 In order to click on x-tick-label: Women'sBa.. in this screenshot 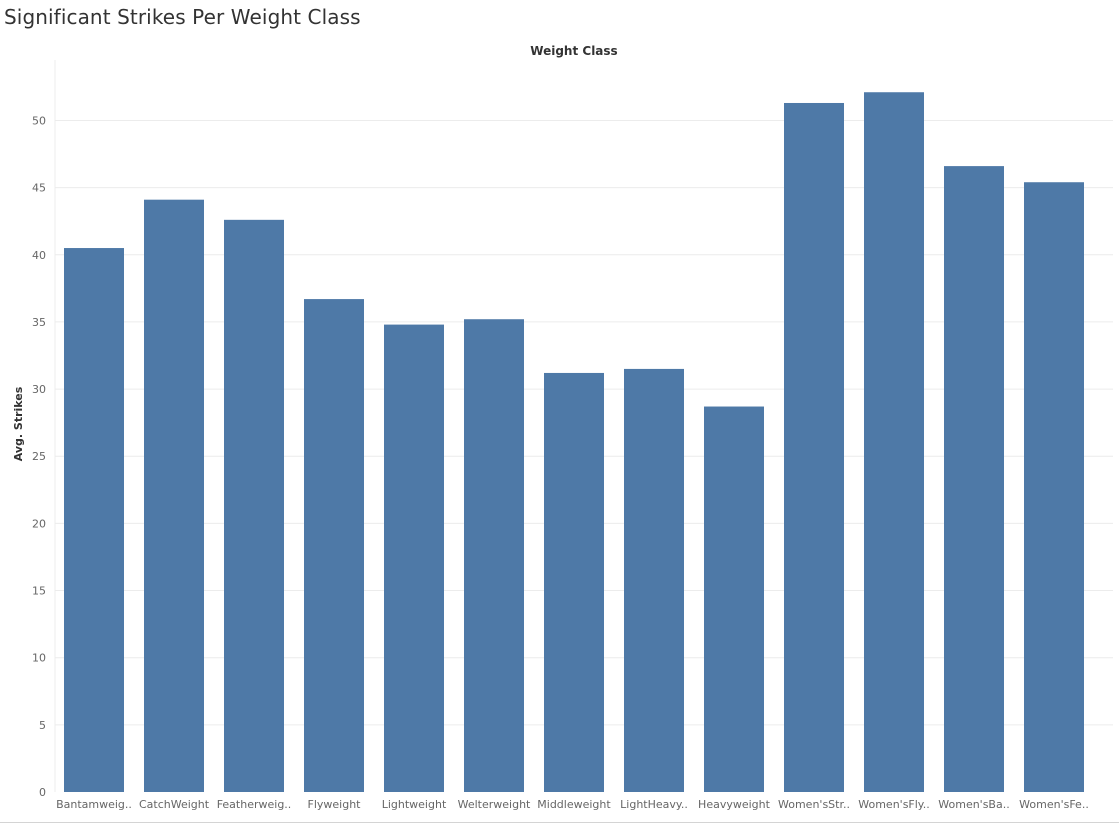, I will do `click(973, 804)`.